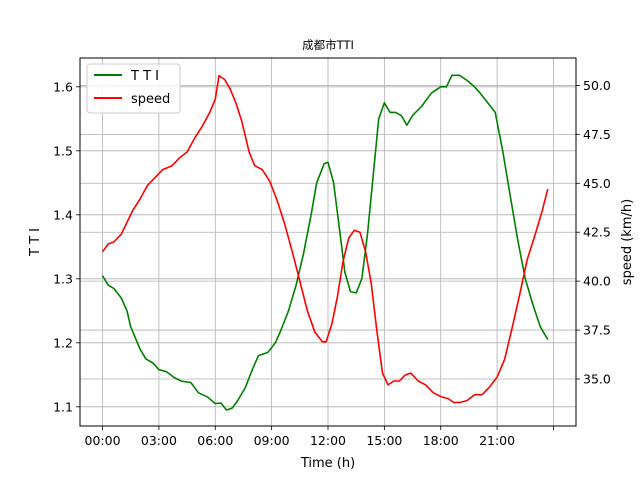 The image size is (640, 480). What do you see at coordinates (63, 86) in the screenshot?
I see `y-tick-label-left: 1.6` at bounding box center [63, 86].